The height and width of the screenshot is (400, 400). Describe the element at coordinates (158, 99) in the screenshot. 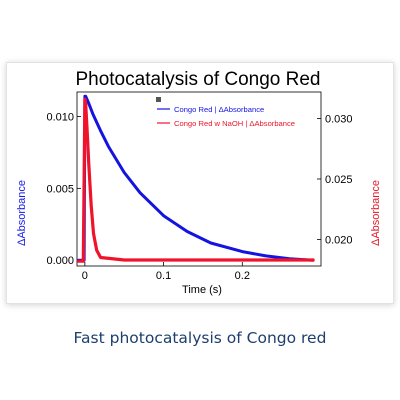

I see `legend-marker-square` at that location.